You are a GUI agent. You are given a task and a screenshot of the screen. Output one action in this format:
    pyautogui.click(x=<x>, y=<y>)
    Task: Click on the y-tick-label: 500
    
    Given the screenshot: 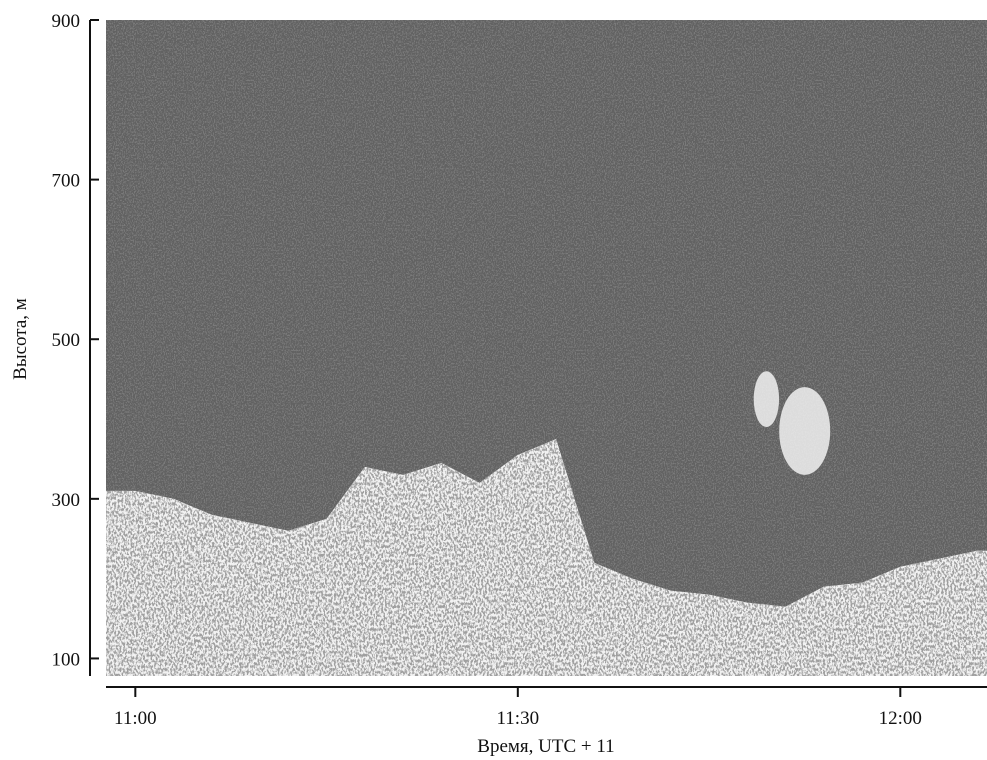 What is the action you would take?
    pyautogui.click(x=66, y=340)
    